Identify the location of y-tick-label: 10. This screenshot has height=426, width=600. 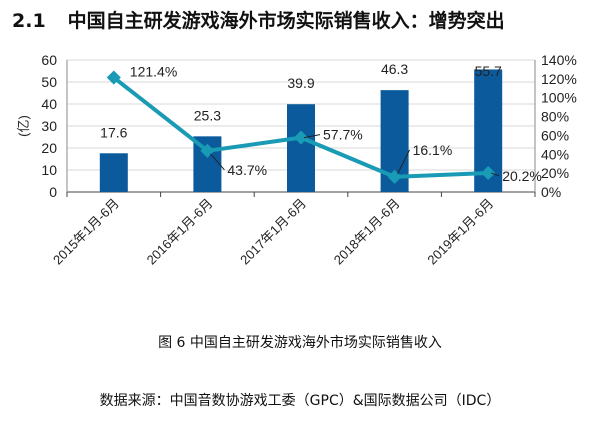
(49, 170).